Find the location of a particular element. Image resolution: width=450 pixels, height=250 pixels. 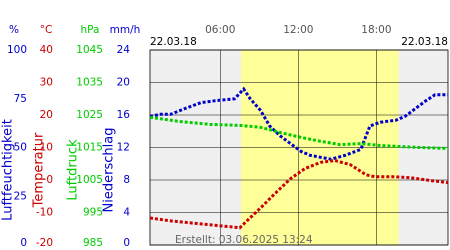

y-tick-label: 25 is located at coordinates (20, 196).